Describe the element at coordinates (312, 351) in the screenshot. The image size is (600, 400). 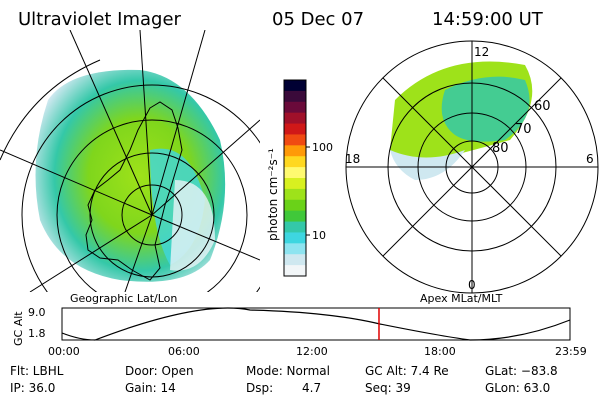
I see `time-tick-1200: 12:00` at that location.